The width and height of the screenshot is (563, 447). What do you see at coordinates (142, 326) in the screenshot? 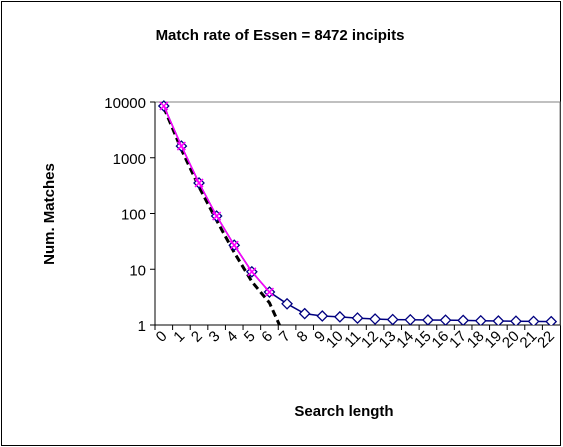
I see `y-tick-label: 1` at bounding box center [142, 326].